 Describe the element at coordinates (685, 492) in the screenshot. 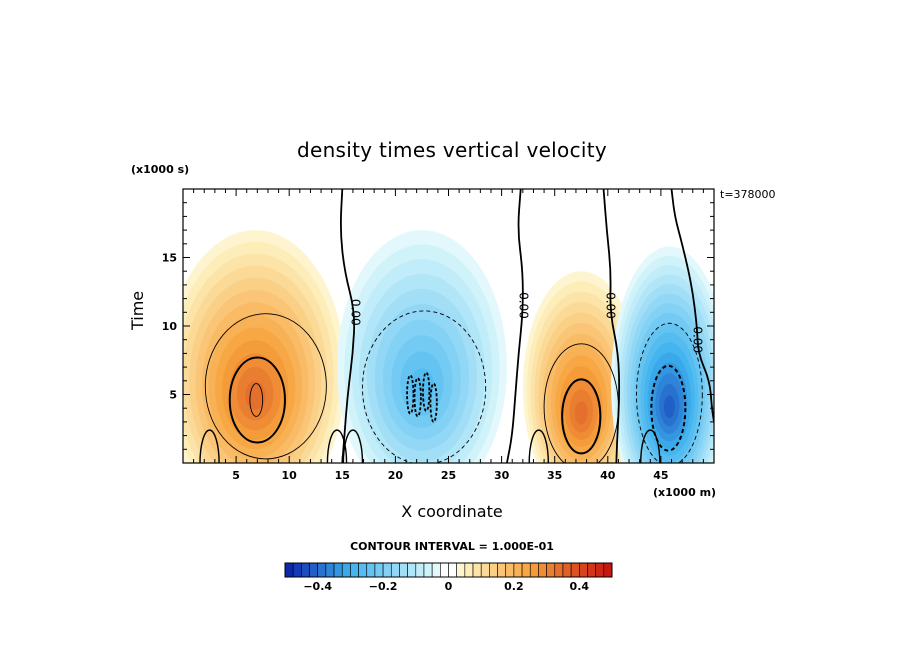

I see `x-axis-unit: (x1000 m)` at that location.